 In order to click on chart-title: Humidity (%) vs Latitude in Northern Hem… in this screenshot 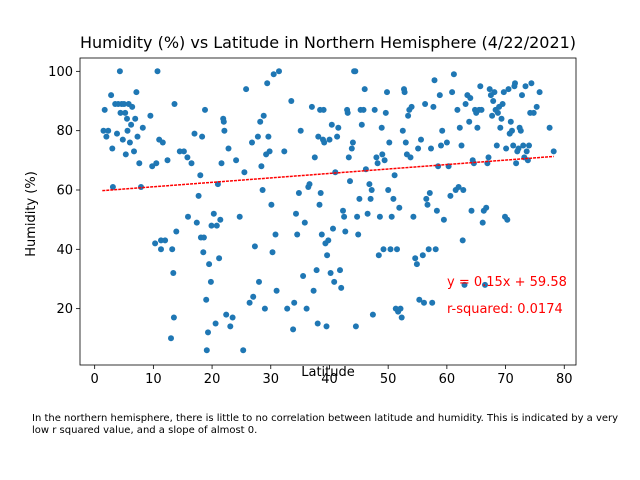, I will do `click(328, 42)`.